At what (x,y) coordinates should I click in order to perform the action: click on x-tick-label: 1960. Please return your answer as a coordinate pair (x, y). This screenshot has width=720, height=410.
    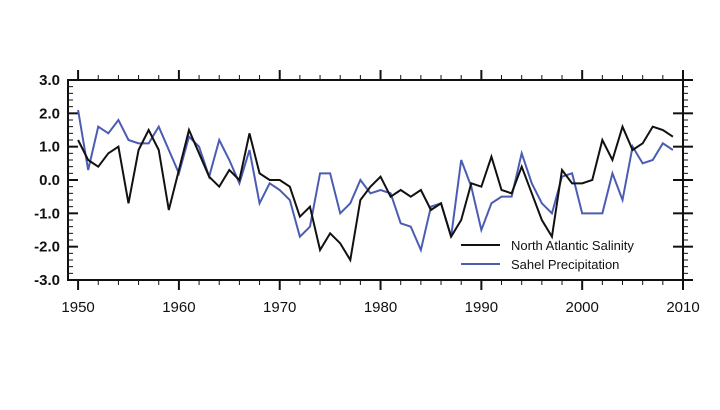
    Looking at the image, I should click on (178, 307).